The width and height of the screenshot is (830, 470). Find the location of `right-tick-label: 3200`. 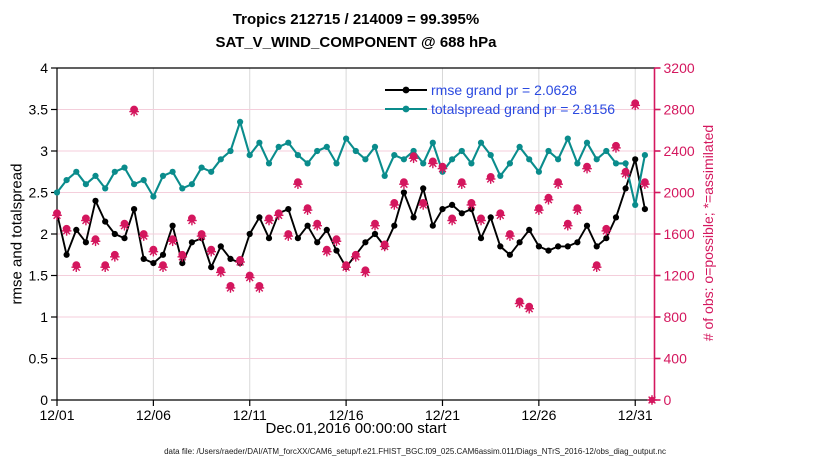

right-tick-label: 3200 is located at coordinates (679, 68).